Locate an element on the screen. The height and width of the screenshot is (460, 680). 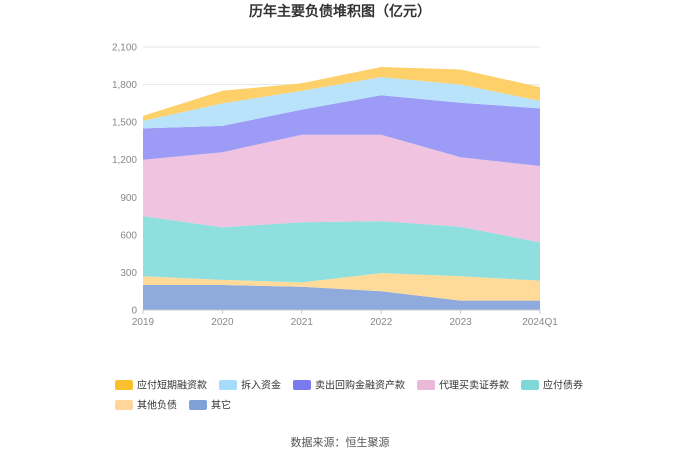
legend-item: 代理买卖证券款 is located at coordinates (463, 385).